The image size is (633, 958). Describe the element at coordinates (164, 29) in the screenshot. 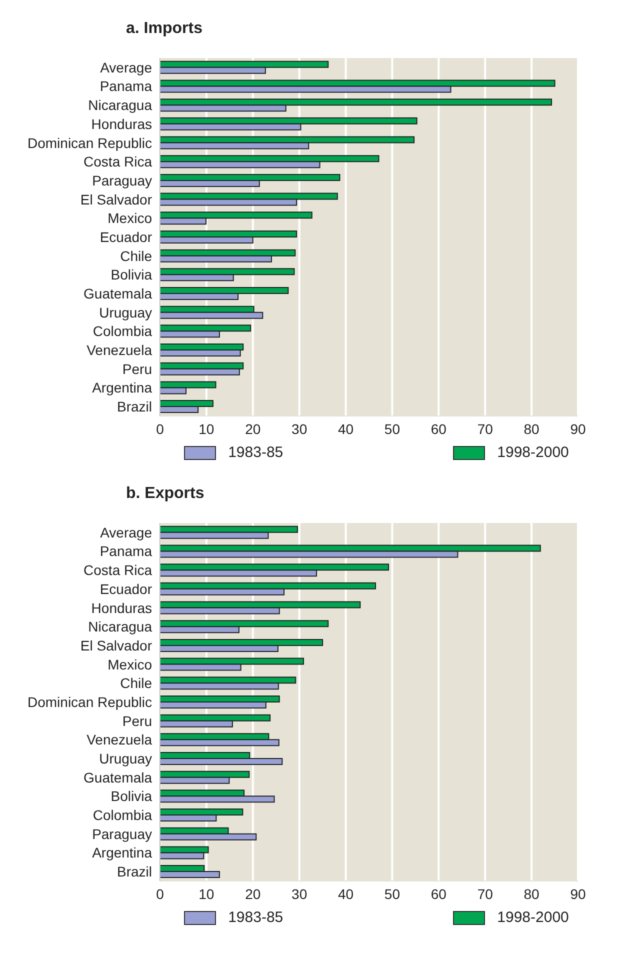

I see `chart-title: a. Imports` at that location.